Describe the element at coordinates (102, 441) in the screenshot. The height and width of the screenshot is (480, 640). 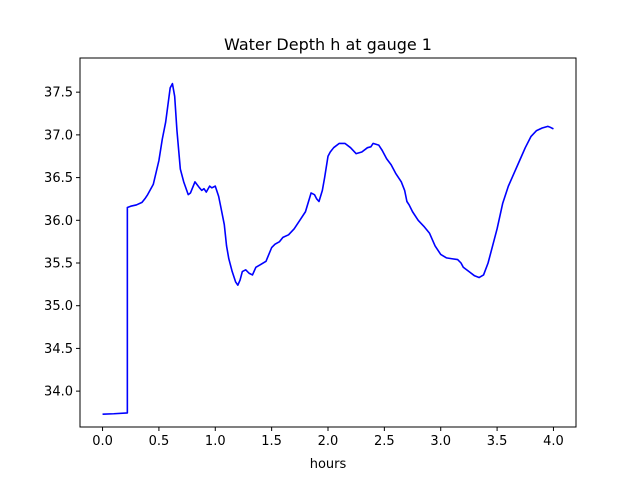
I see `x-tick-label: 0.0` at that location.